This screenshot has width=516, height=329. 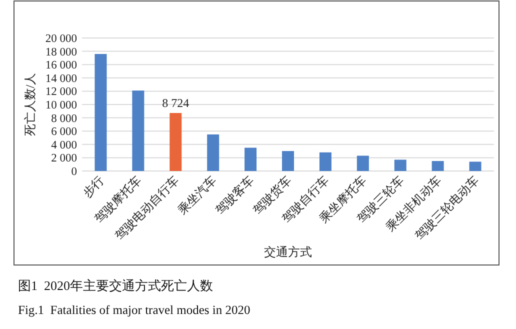 I want to click on data-label: 8 724, so click(x=176, y=103).